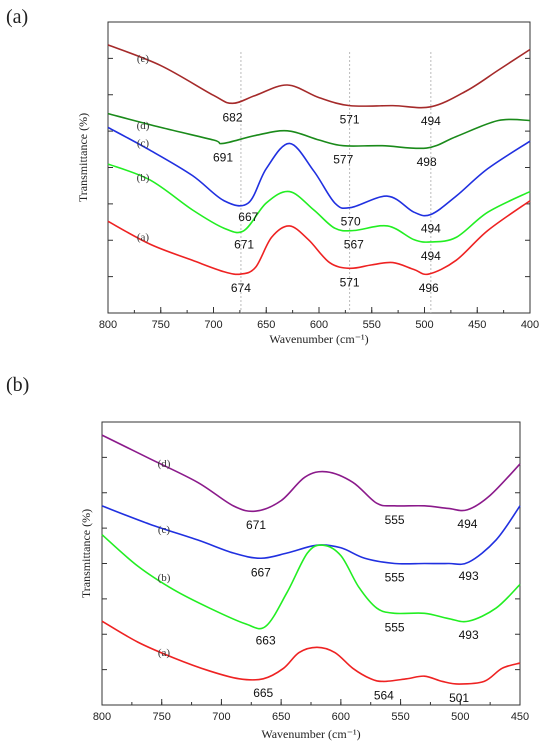  What do you see at coordinates (530, 325) in the screenshot?
I see `x-tick-label: 400` at bounding box center [530, 325].